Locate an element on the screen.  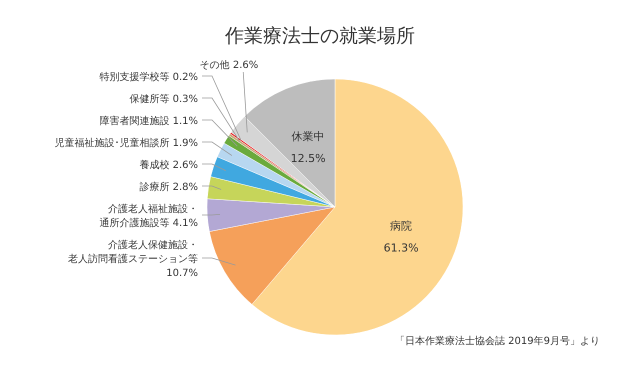
slice-label: 休業中 is located at coordinates (308, 136).